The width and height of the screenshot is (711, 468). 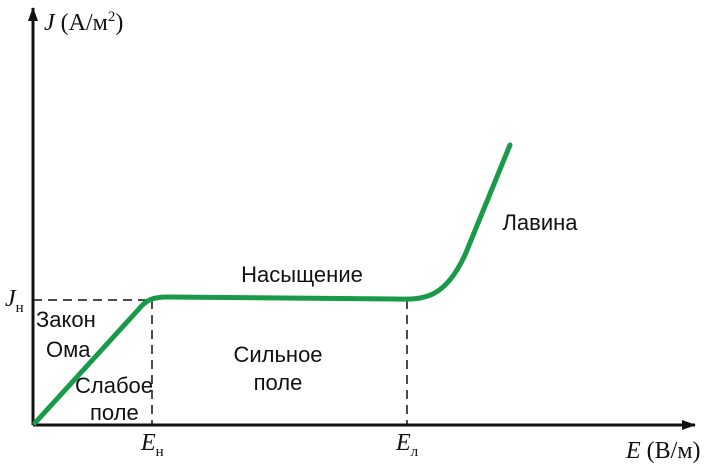 What do you see at coordinates (220, 362) in the screenshot?
I see `guides` at bounding box center [220, 362].